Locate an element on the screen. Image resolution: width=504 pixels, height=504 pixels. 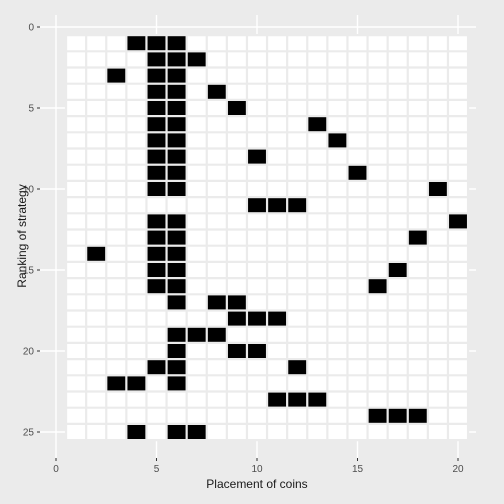
coin-cell-r24-c16 is located at coordinates (378, 416).